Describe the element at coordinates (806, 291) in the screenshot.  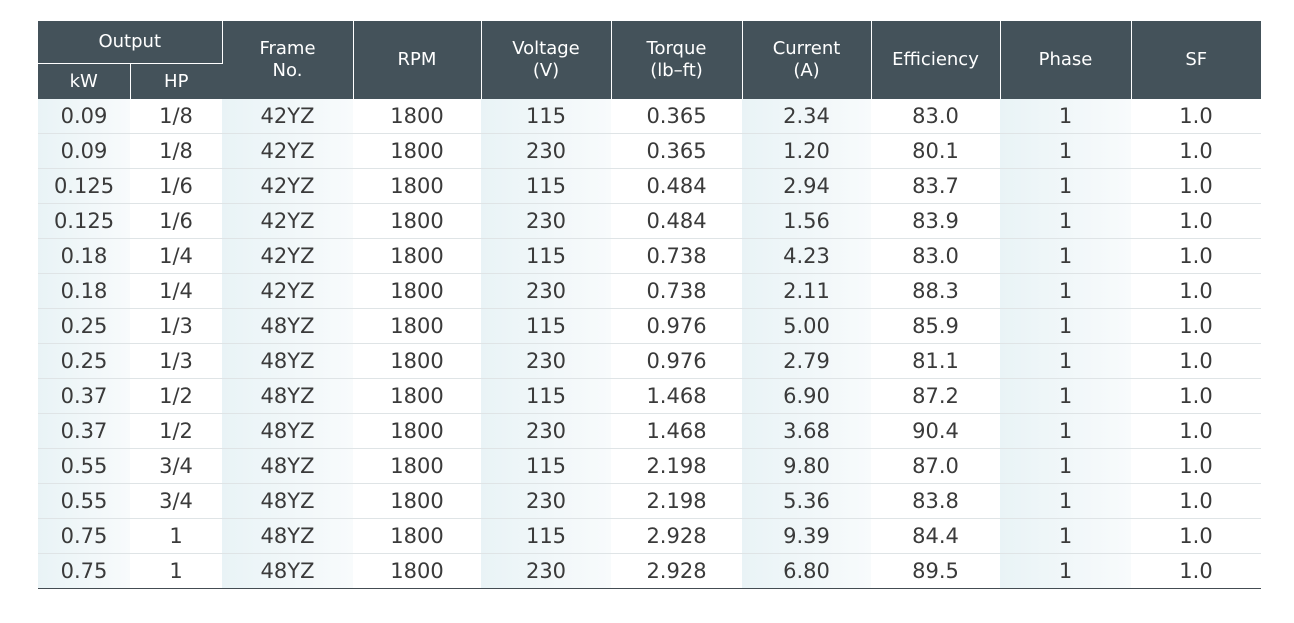
I see `cell-current: 2.11` at that location.